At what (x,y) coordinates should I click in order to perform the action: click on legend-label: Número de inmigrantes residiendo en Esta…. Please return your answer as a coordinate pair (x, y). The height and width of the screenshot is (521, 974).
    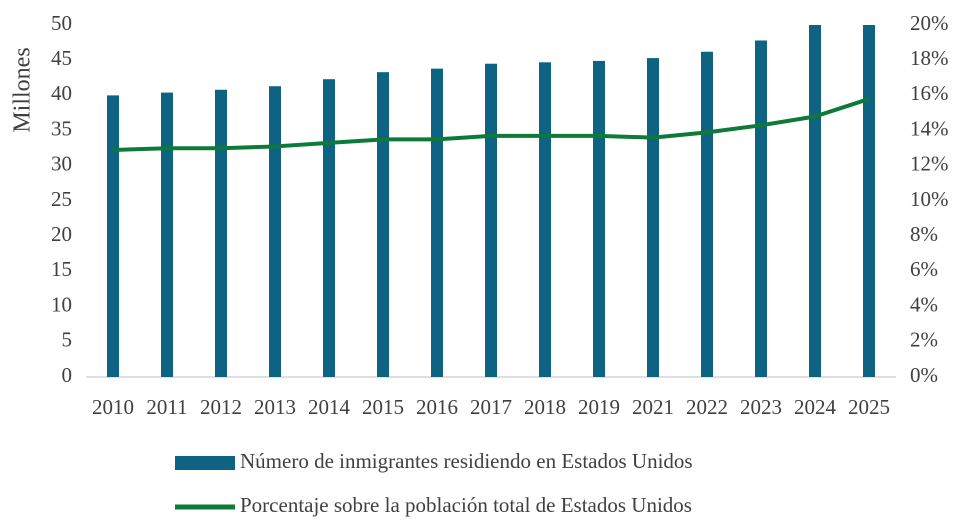
    Looking at the image, I should click on (466, 461).